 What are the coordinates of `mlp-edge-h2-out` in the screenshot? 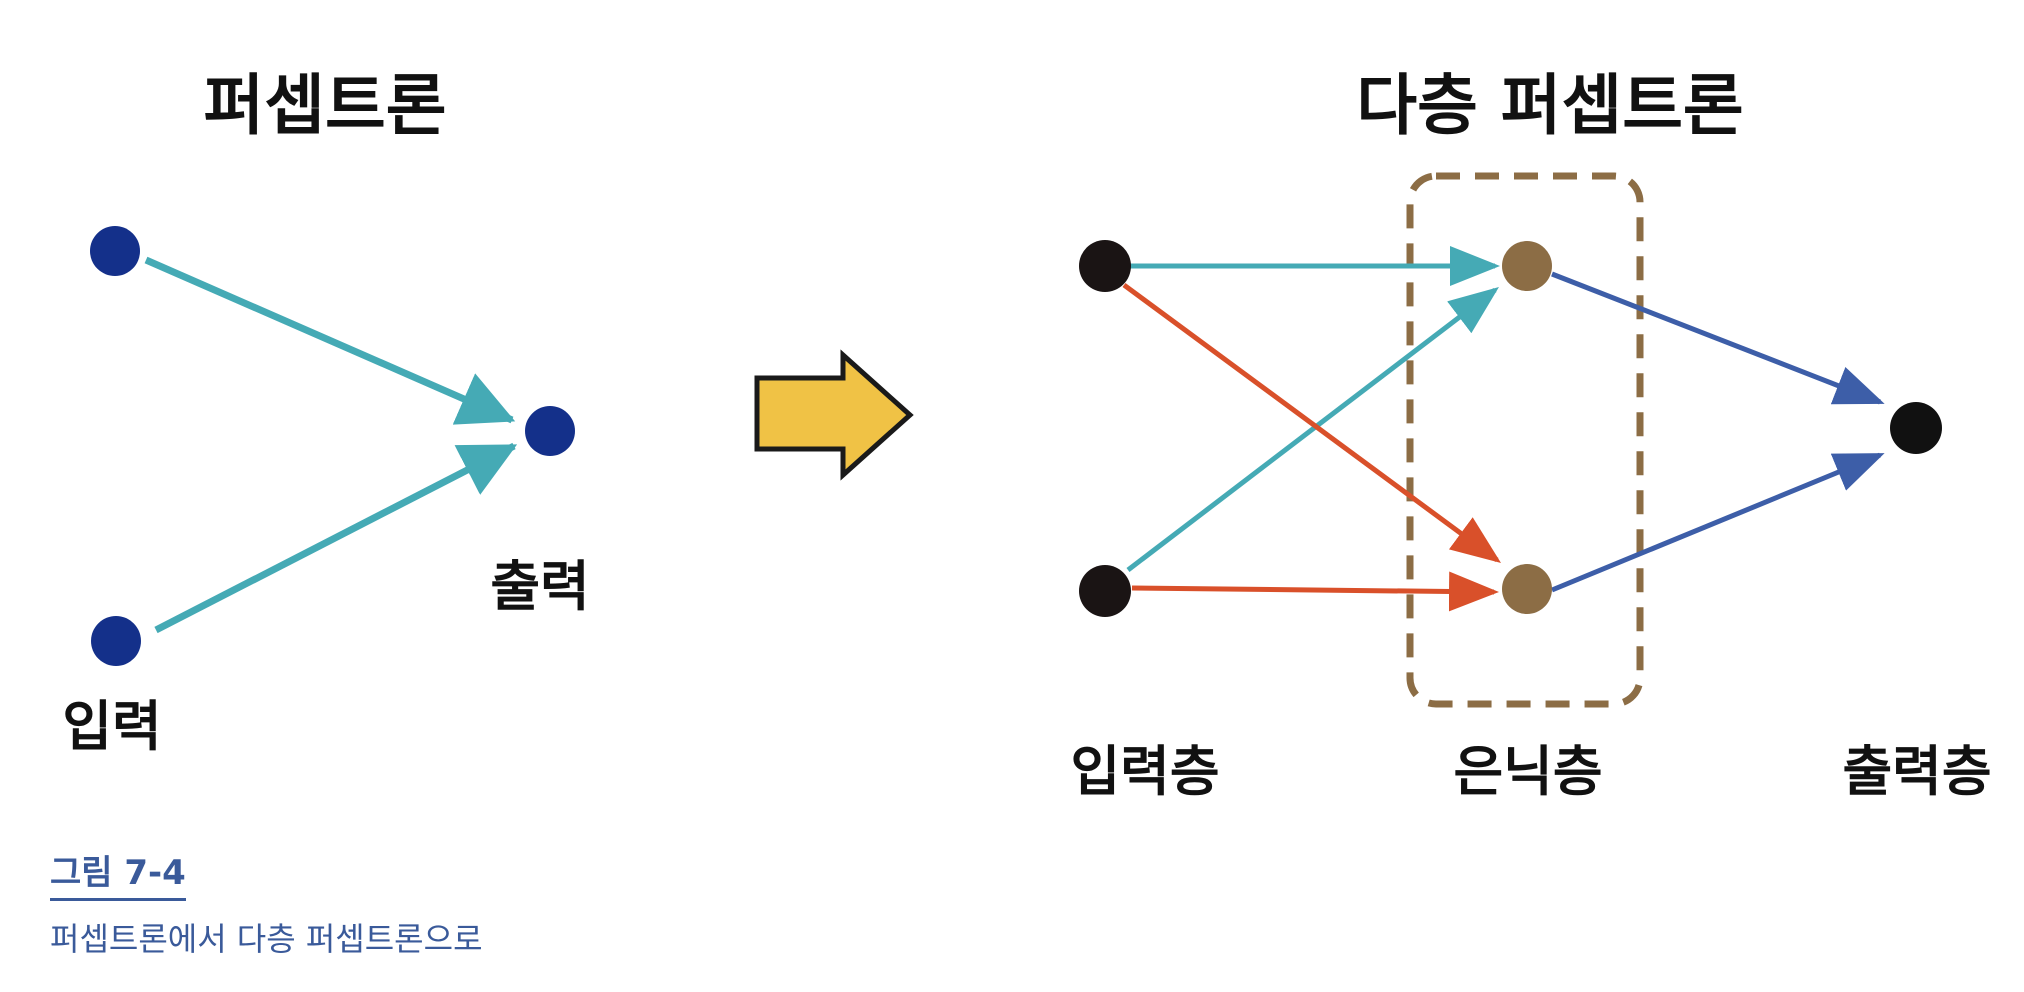 It's located at (1718, 522).